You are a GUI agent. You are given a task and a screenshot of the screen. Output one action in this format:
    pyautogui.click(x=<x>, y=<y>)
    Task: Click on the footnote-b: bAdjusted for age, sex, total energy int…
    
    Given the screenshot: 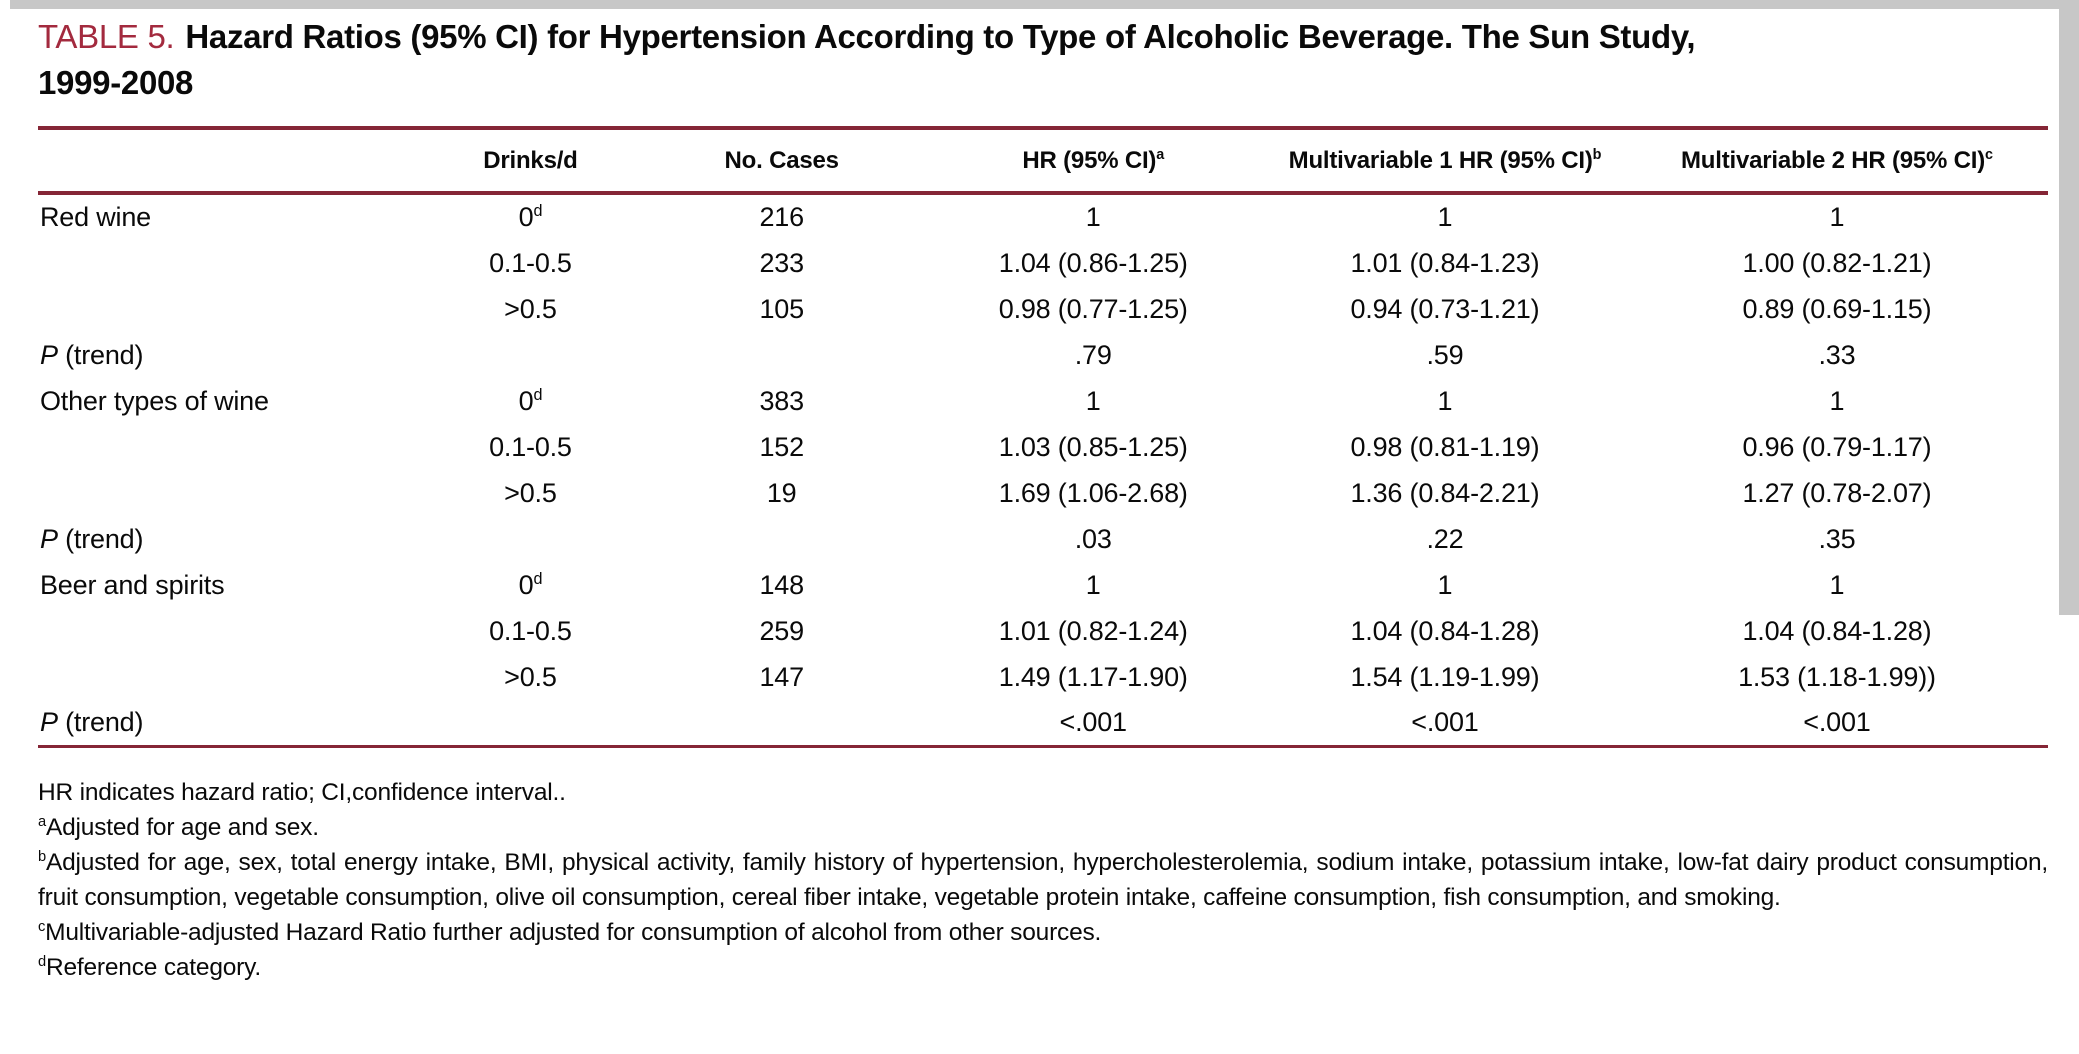 What is the action you would take?
    pyautogui.click(x=1043, y=879)
    